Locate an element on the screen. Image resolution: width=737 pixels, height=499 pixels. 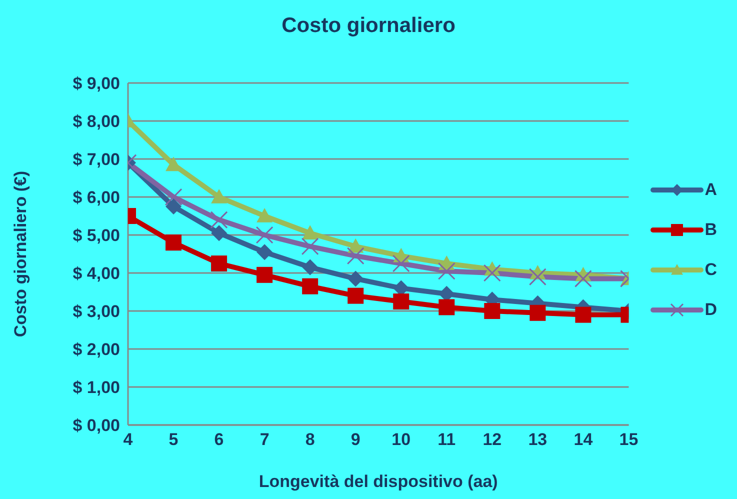
y-tick-label: $ 8,00 is located at coordinates (96, 122).